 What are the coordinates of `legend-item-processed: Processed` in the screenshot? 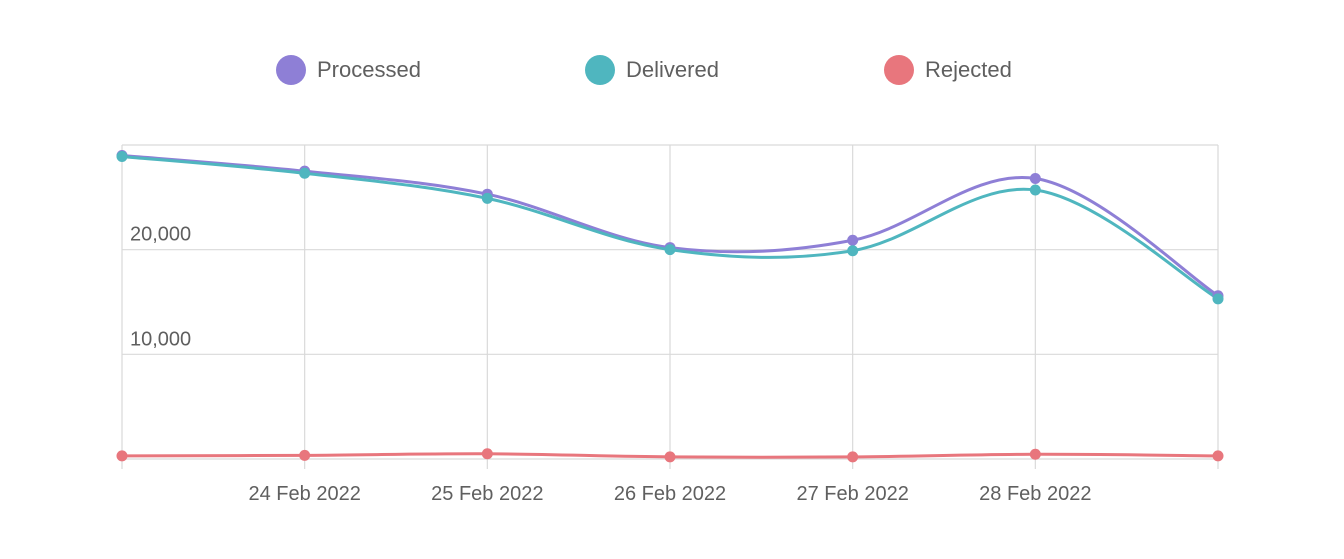 It's located at (348, 70).